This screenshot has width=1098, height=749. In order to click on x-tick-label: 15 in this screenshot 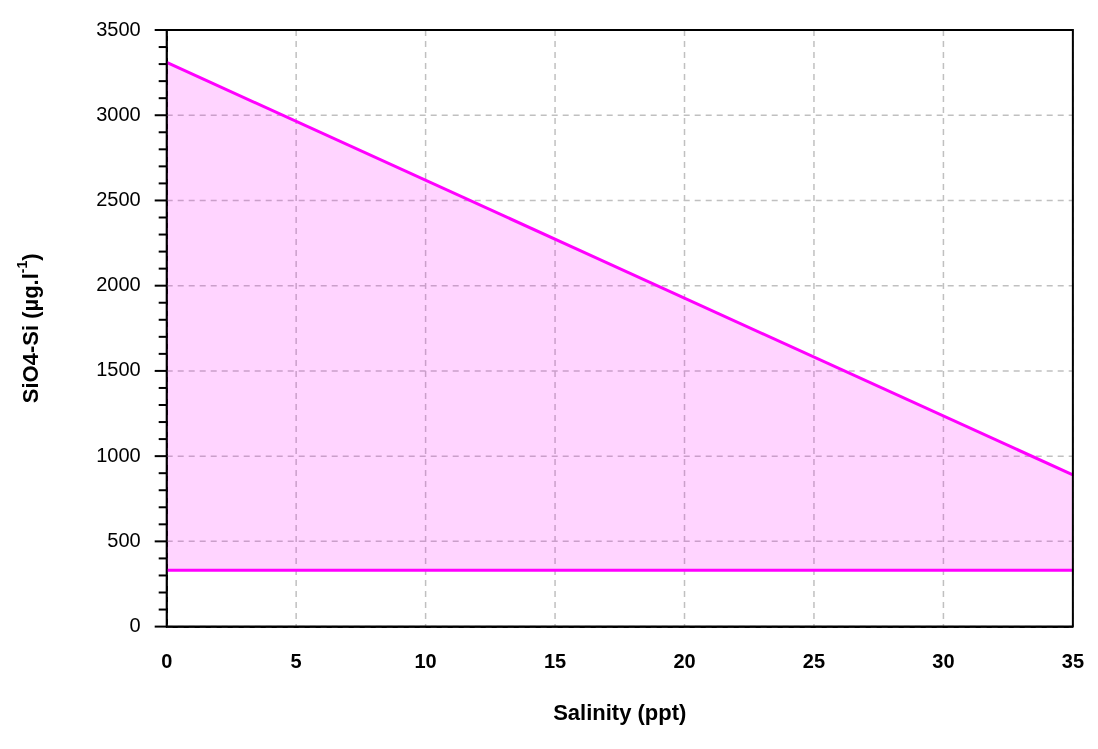, I will do `click(555, 661)`.